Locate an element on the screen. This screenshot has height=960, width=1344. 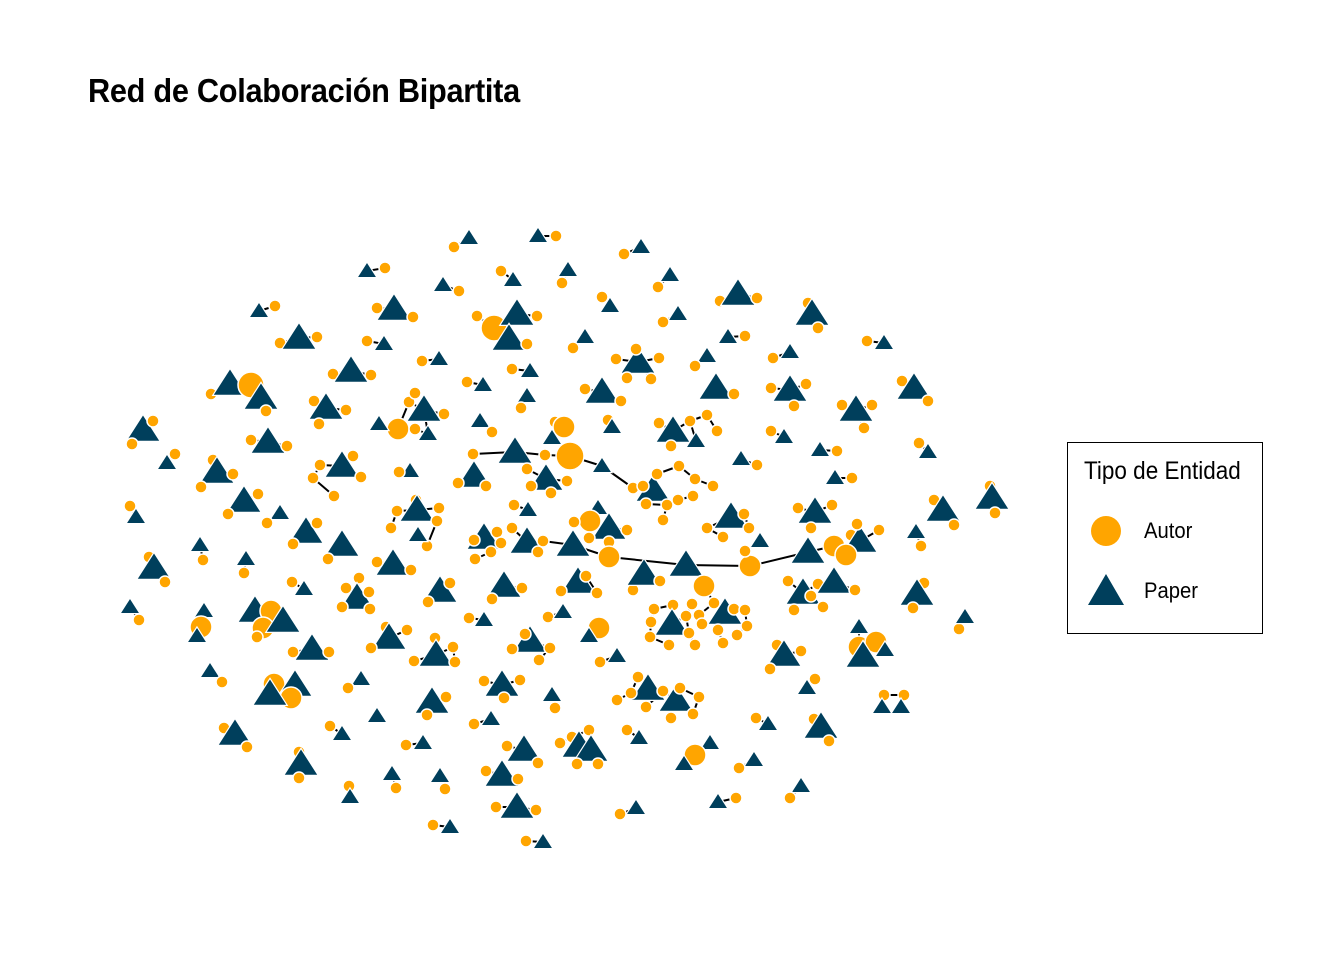
legend-label-paper: Paper is located at coordinates (1171, 590).